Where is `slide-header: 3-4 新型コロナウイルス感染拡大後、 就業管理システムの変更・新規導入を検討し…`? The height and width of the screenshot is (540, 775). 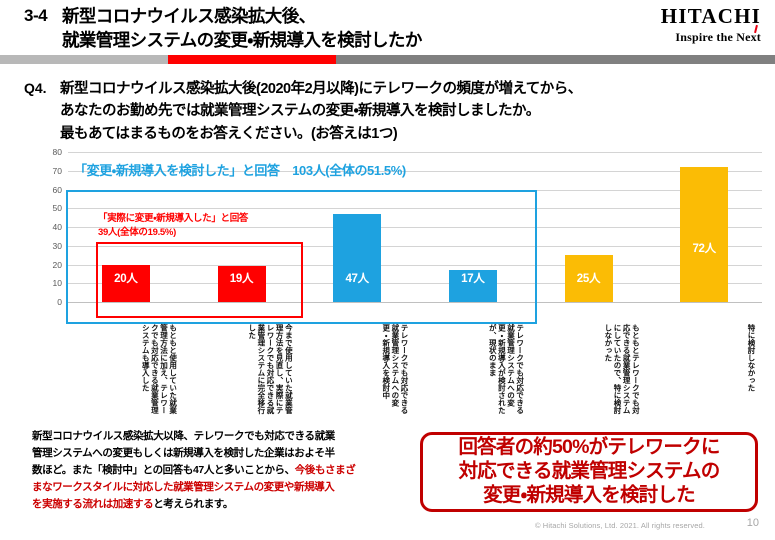
slide-header: 3-4 新型コロナウイルス感染拡大後、 就業管理システムの変更・新規導入を検討し… is located at coordinates (387, 26).